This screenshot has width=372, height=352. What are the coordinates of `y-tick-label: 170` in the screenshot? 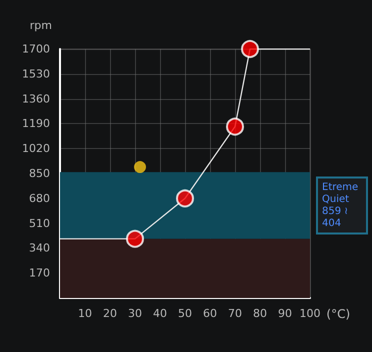 It's located at (39, 273).